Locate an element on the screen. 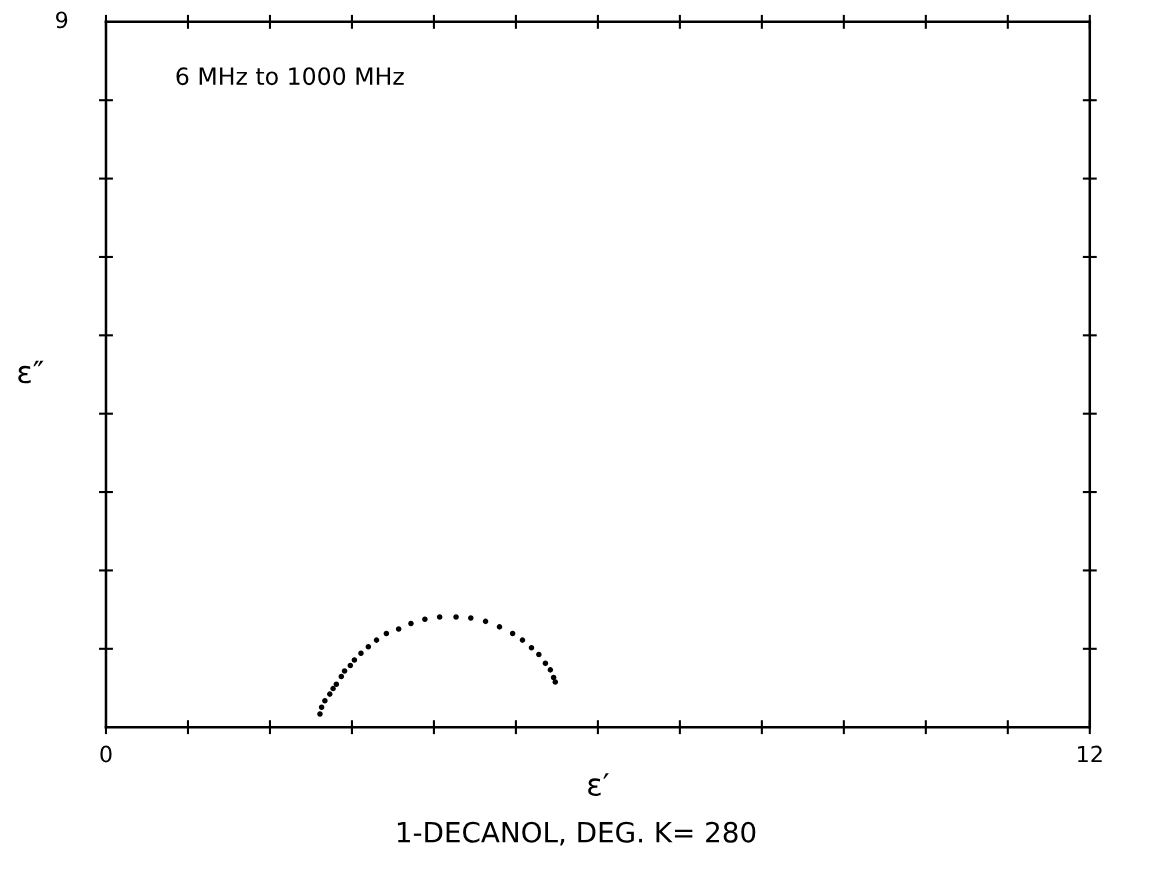 This screenshot has height=874, width=1152. text: 9 is located at coordinates (62, 20).